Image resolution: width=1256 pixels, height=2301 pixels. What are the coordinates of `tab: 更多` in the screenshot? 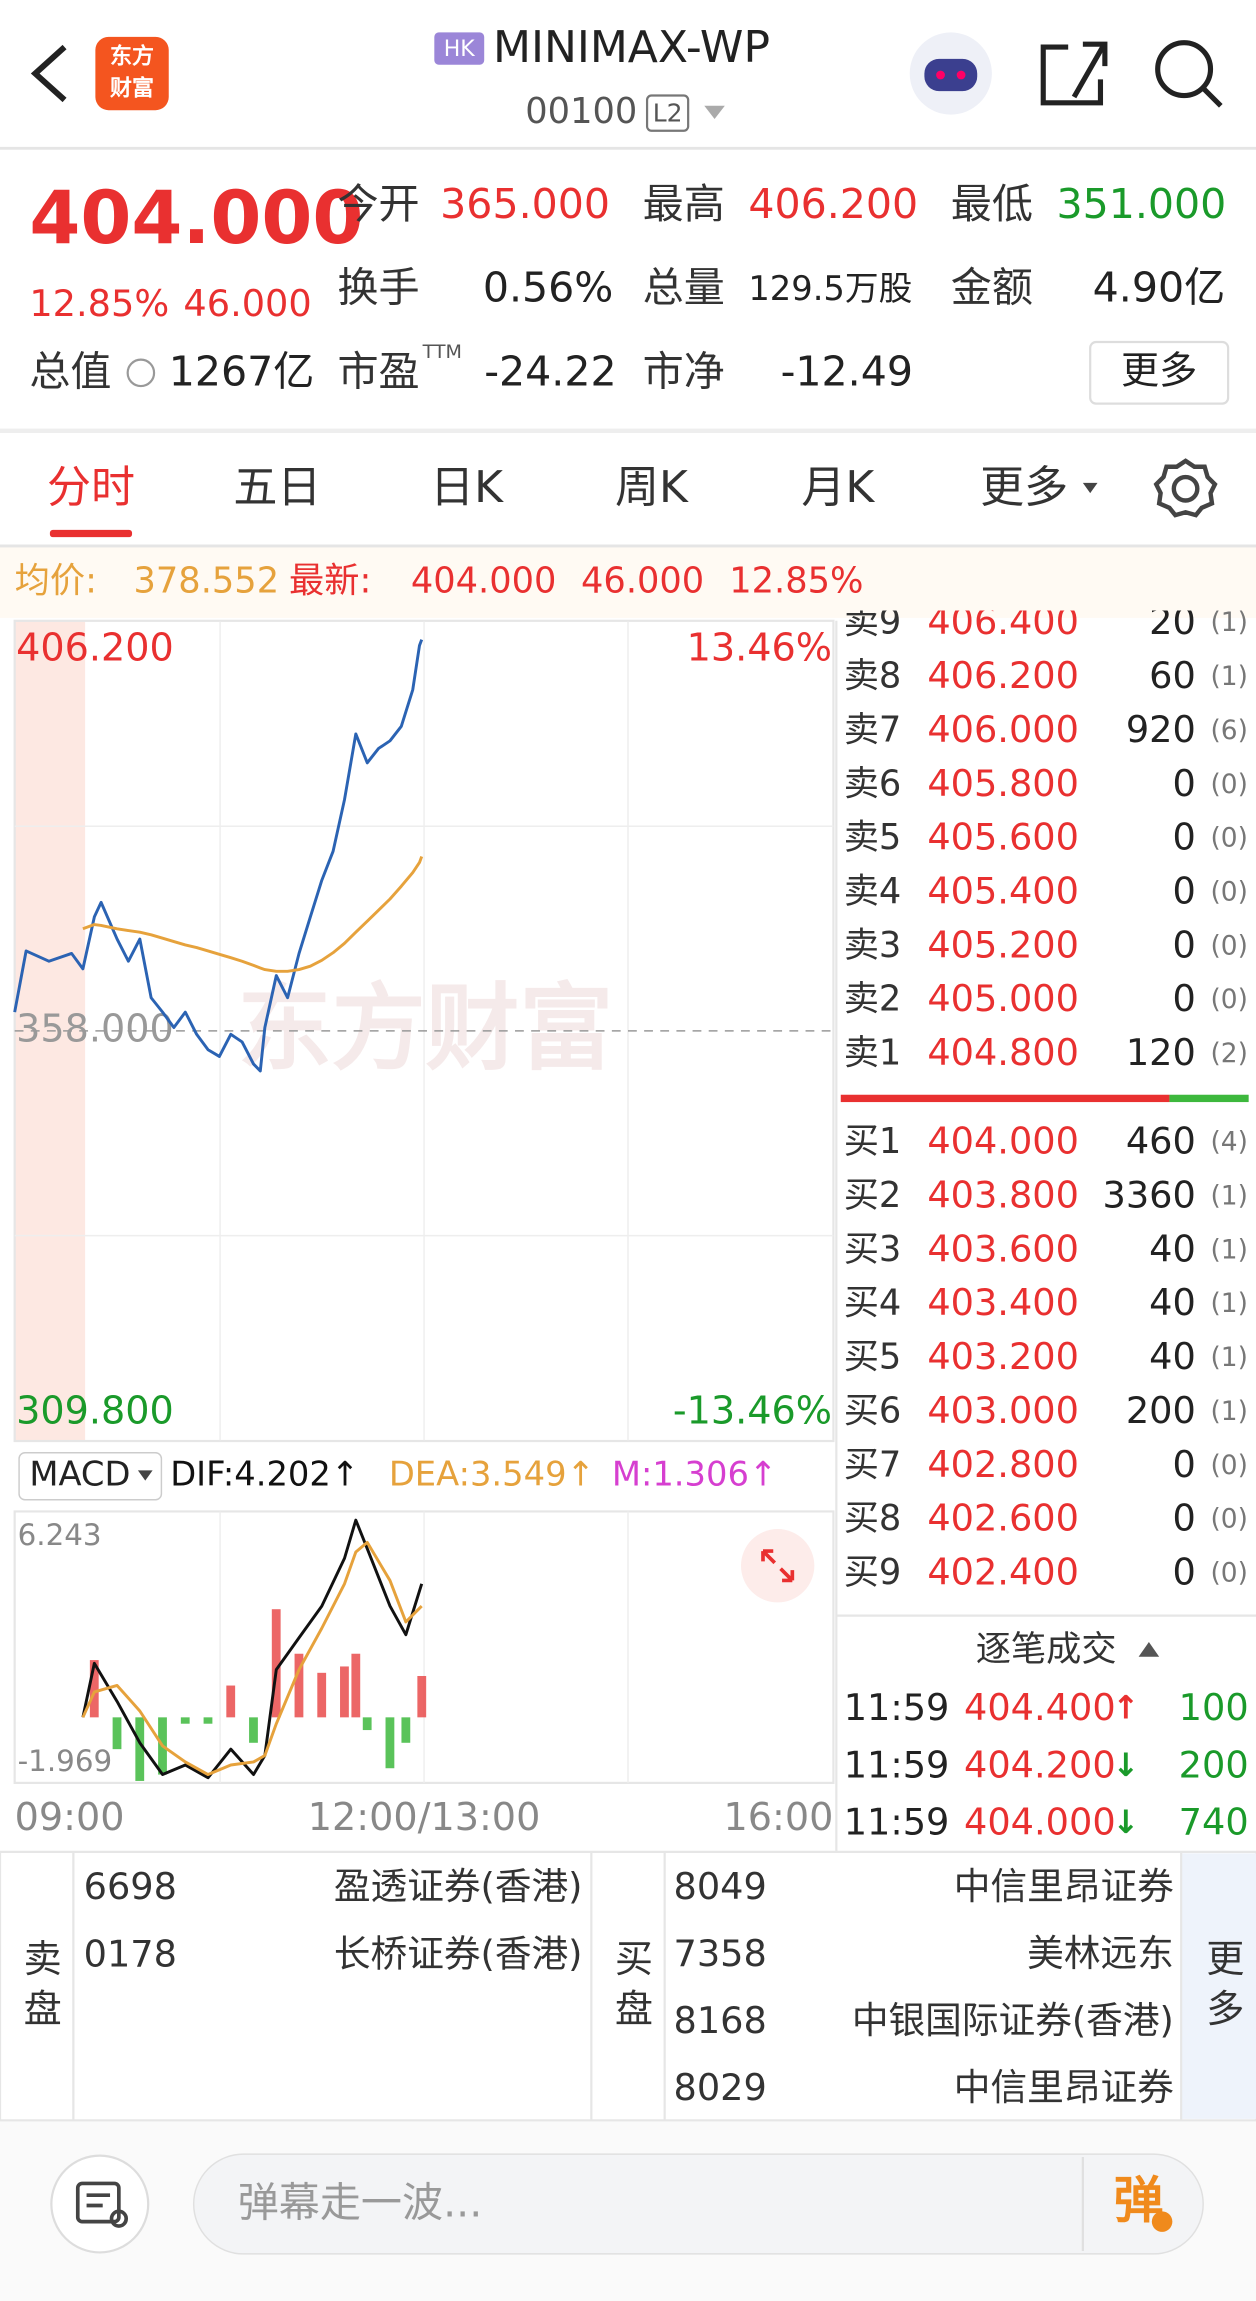 It's located at (1024, 487).